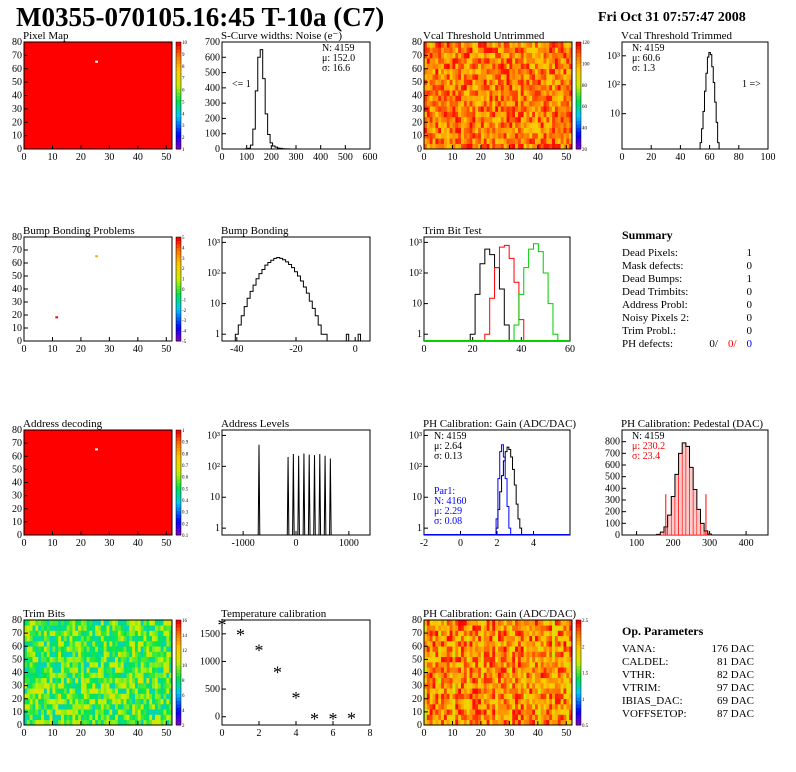  What do you see at coordinates (695, 512) in the screenshot?
I see `pedestal-bar` at bounding box center [695, 512].